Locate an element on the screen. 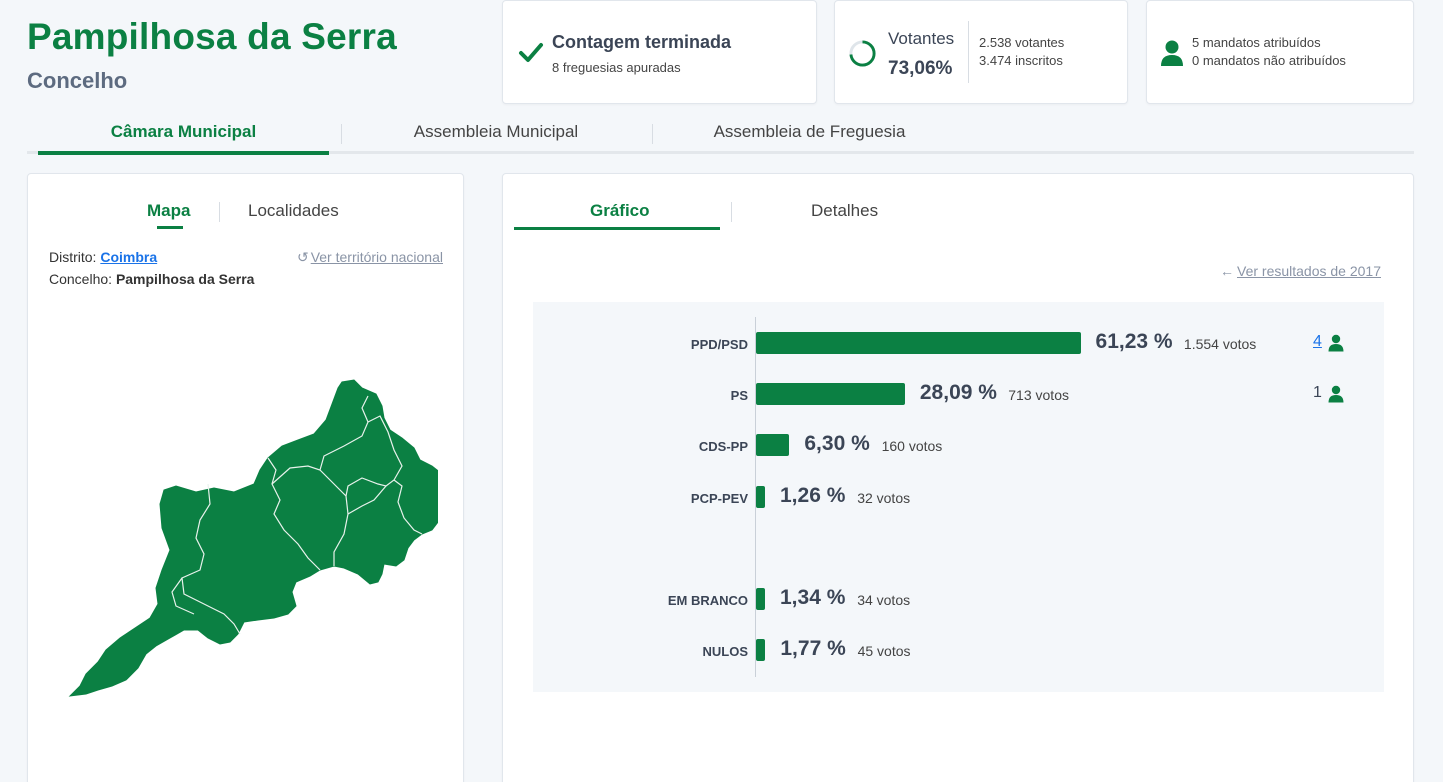 The width and height of the screenshot is (1443, 782). tab-assembleia-municipal: Assembleia Municipal is located at coordinates (496, 131).